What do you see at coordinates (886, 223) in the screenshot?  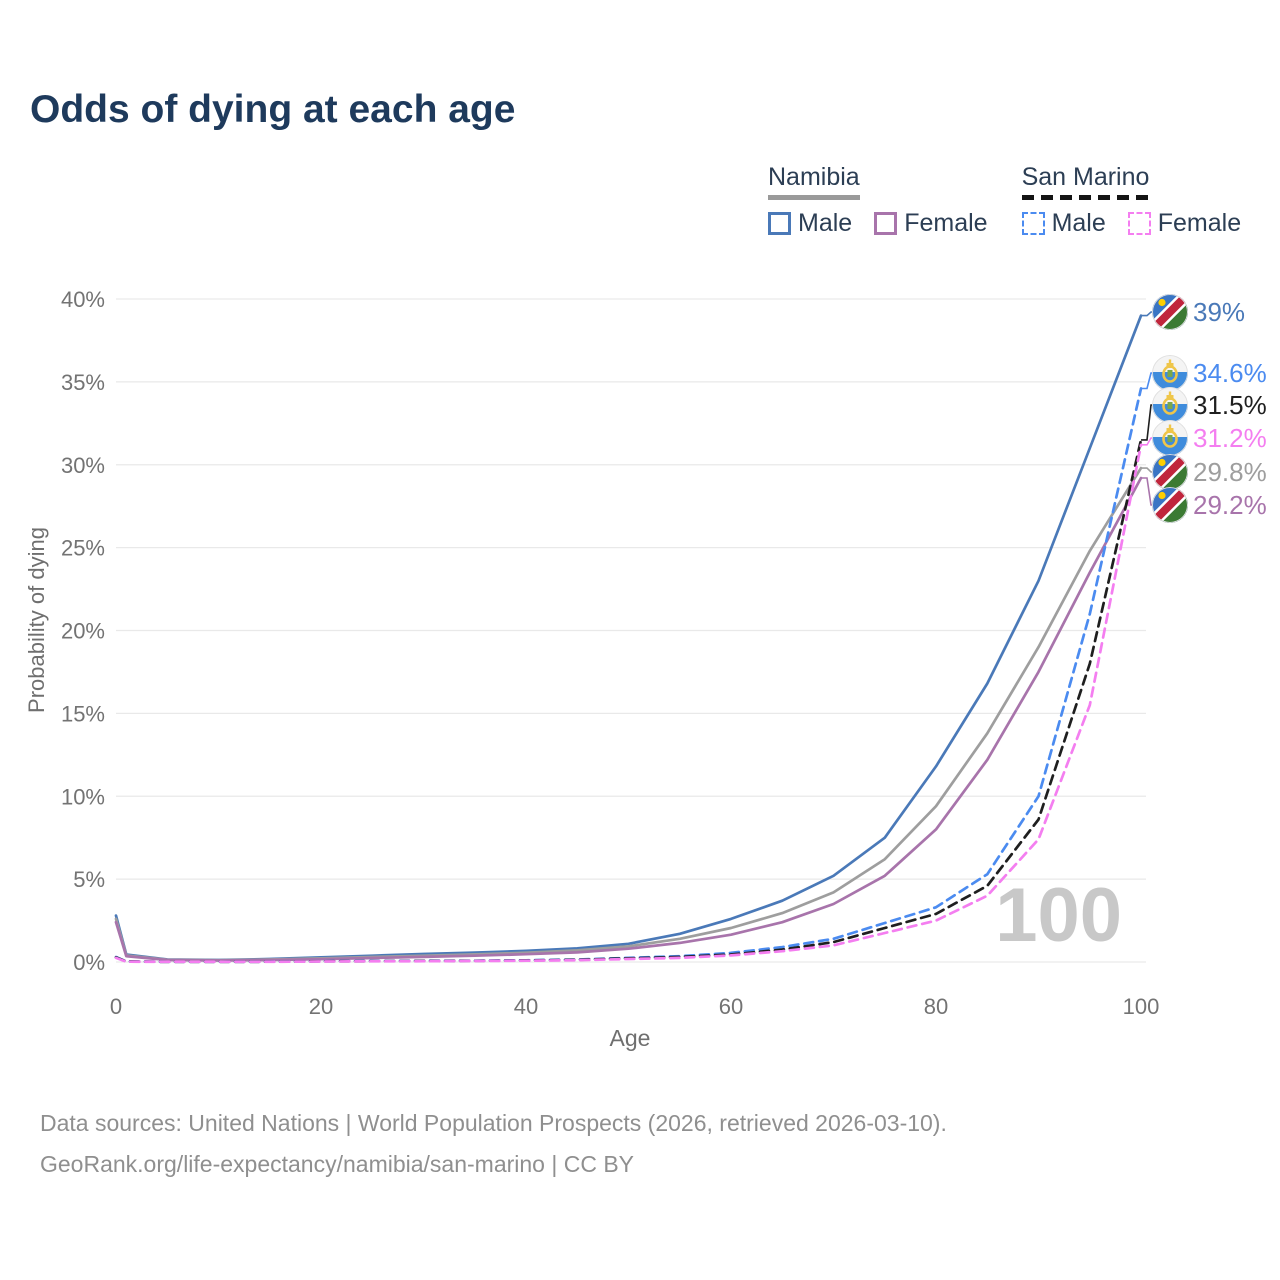 I see `namibia-female-swatch-icon` at bounding box center [886, 223].